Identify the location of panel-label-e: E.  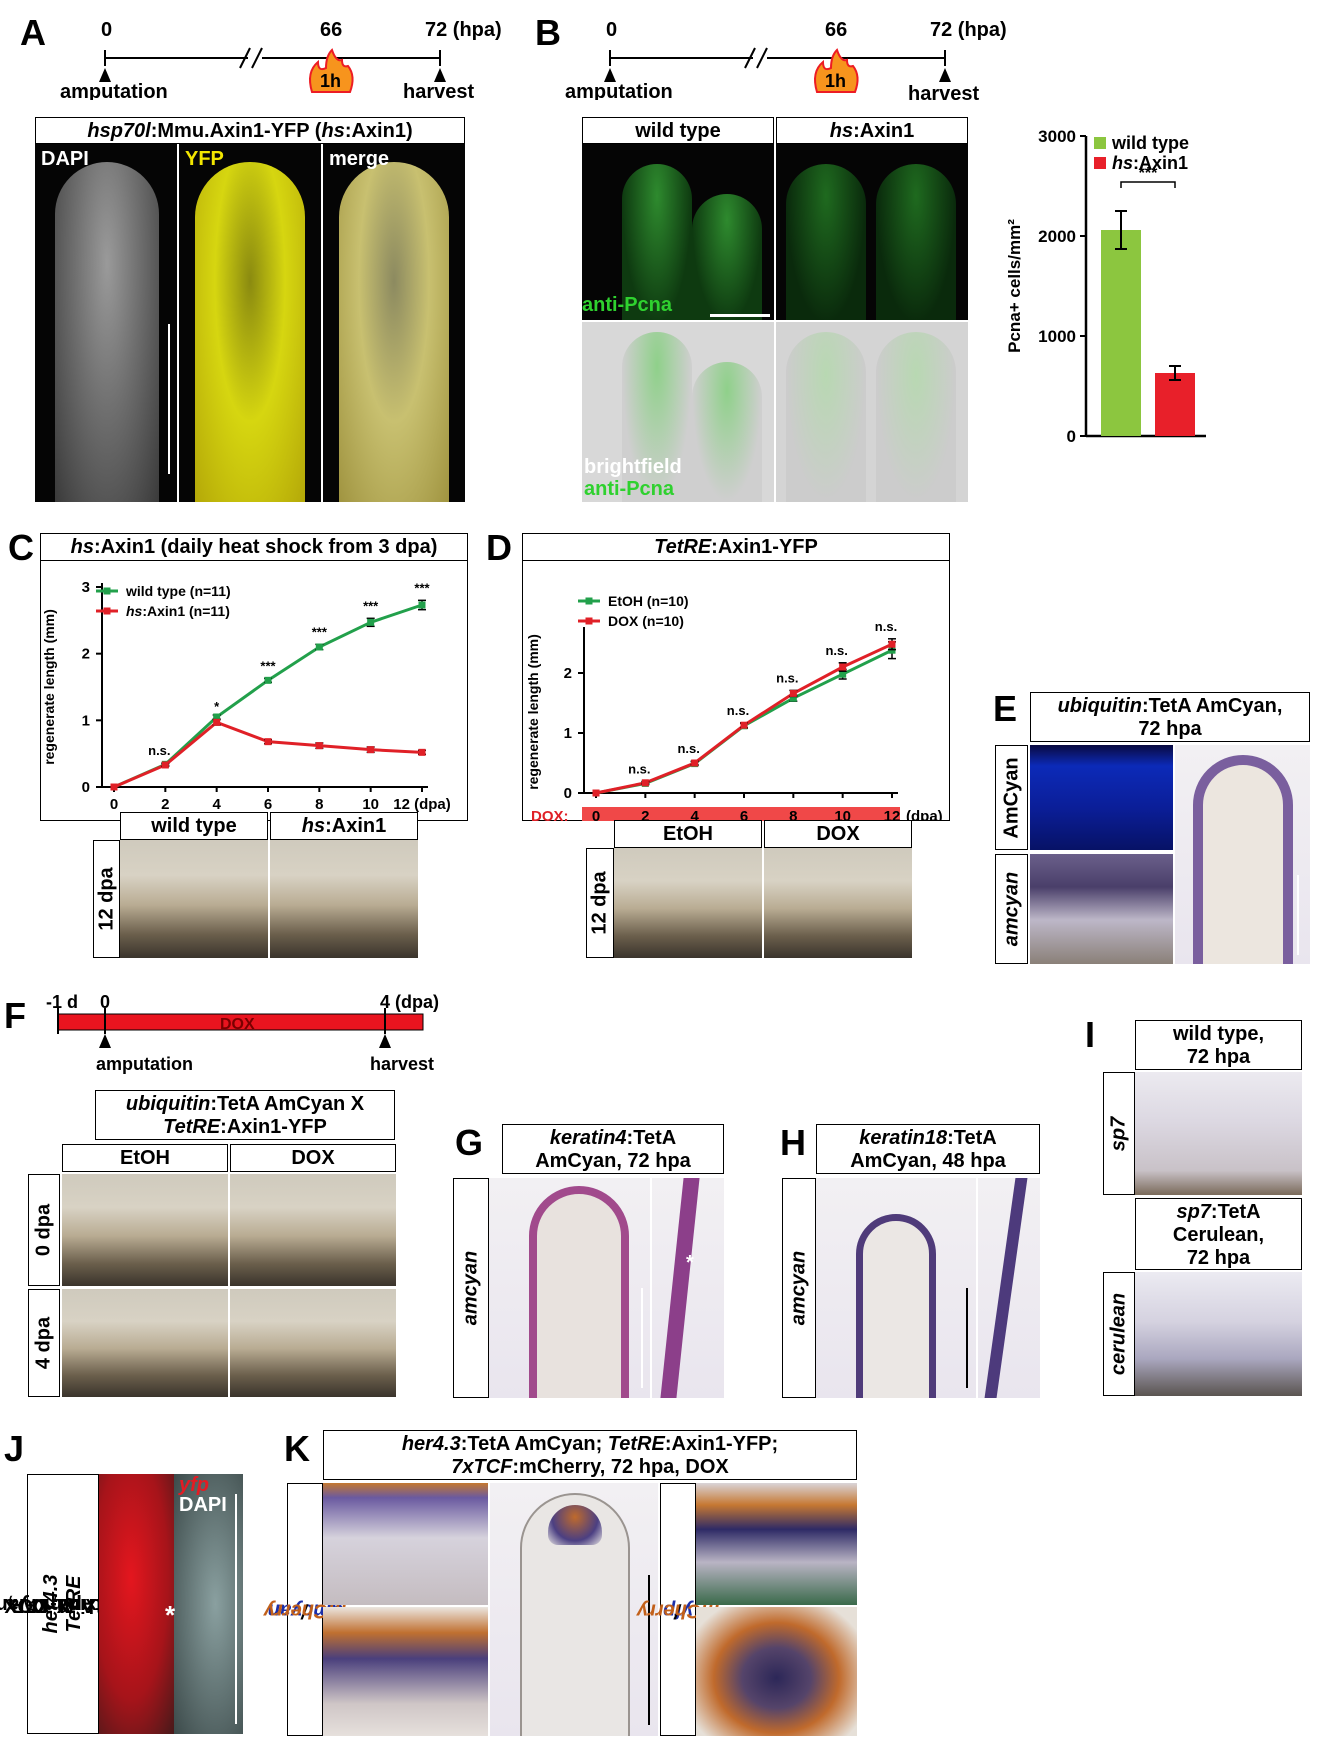
(1005, 708).